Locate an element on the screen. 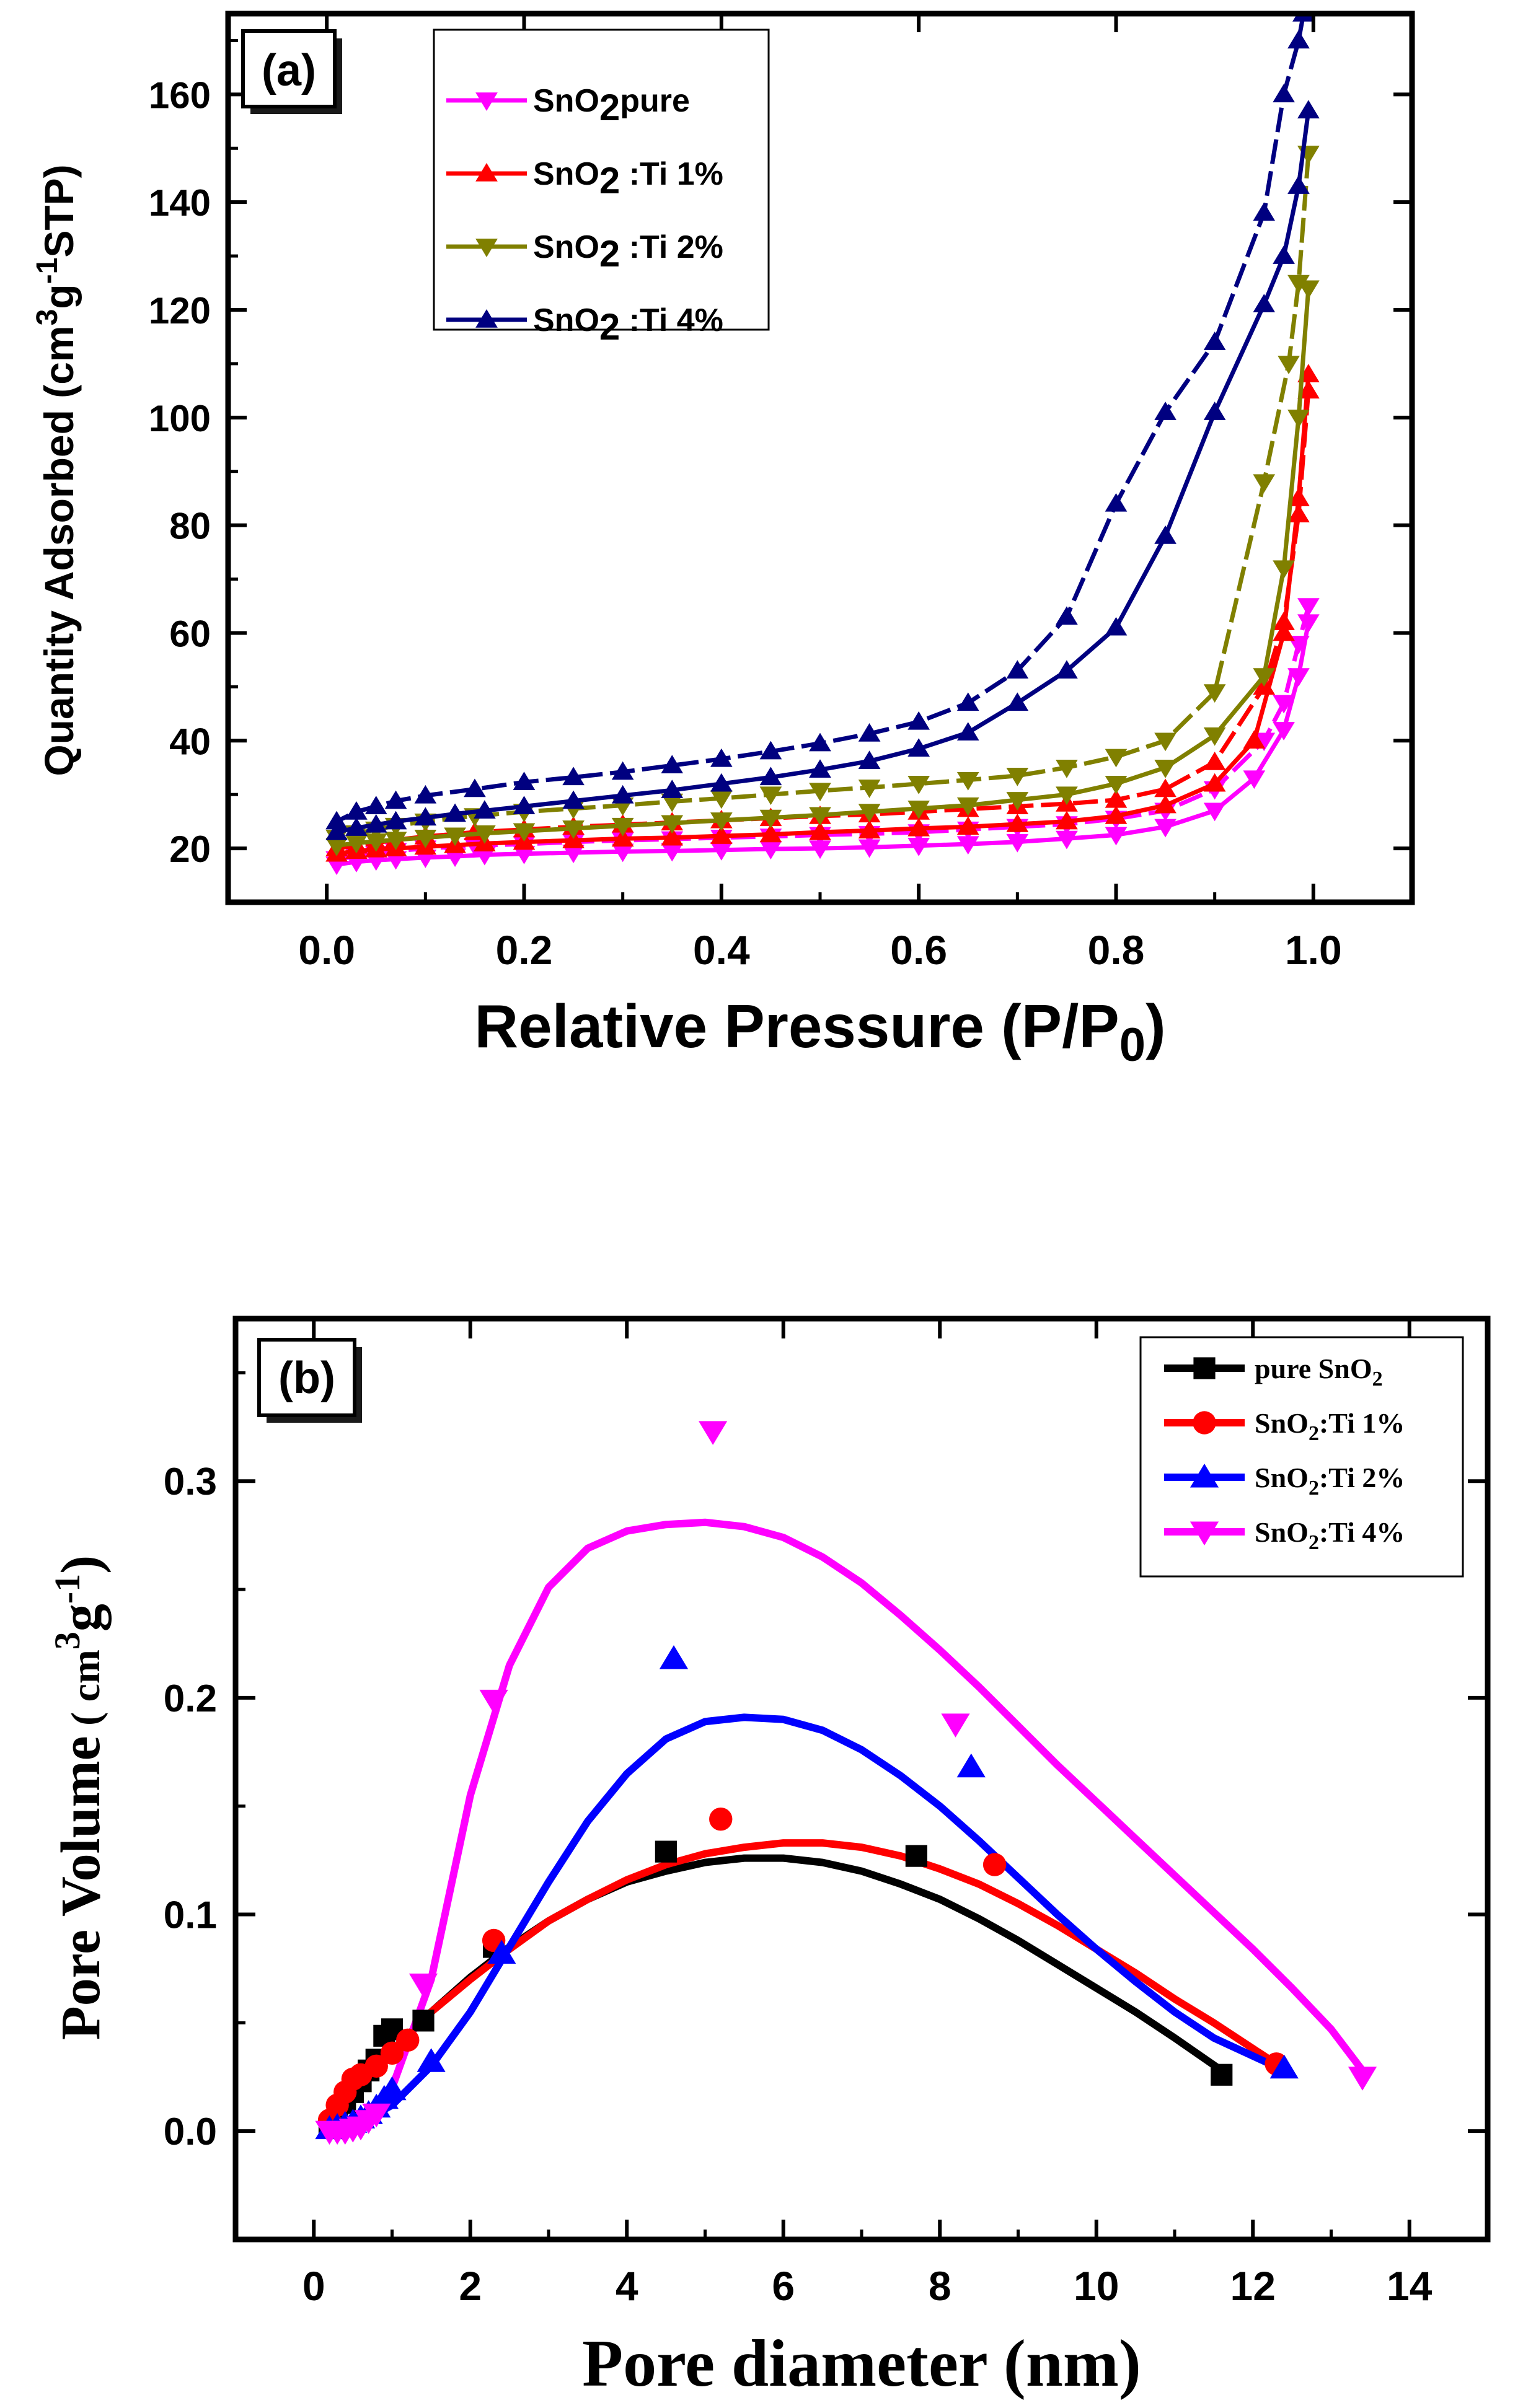 The height and width of the screenshot is (2408, 1523). panel-b-legend-label-0: pure SnO2 is located at coordinates (1319, 1372).